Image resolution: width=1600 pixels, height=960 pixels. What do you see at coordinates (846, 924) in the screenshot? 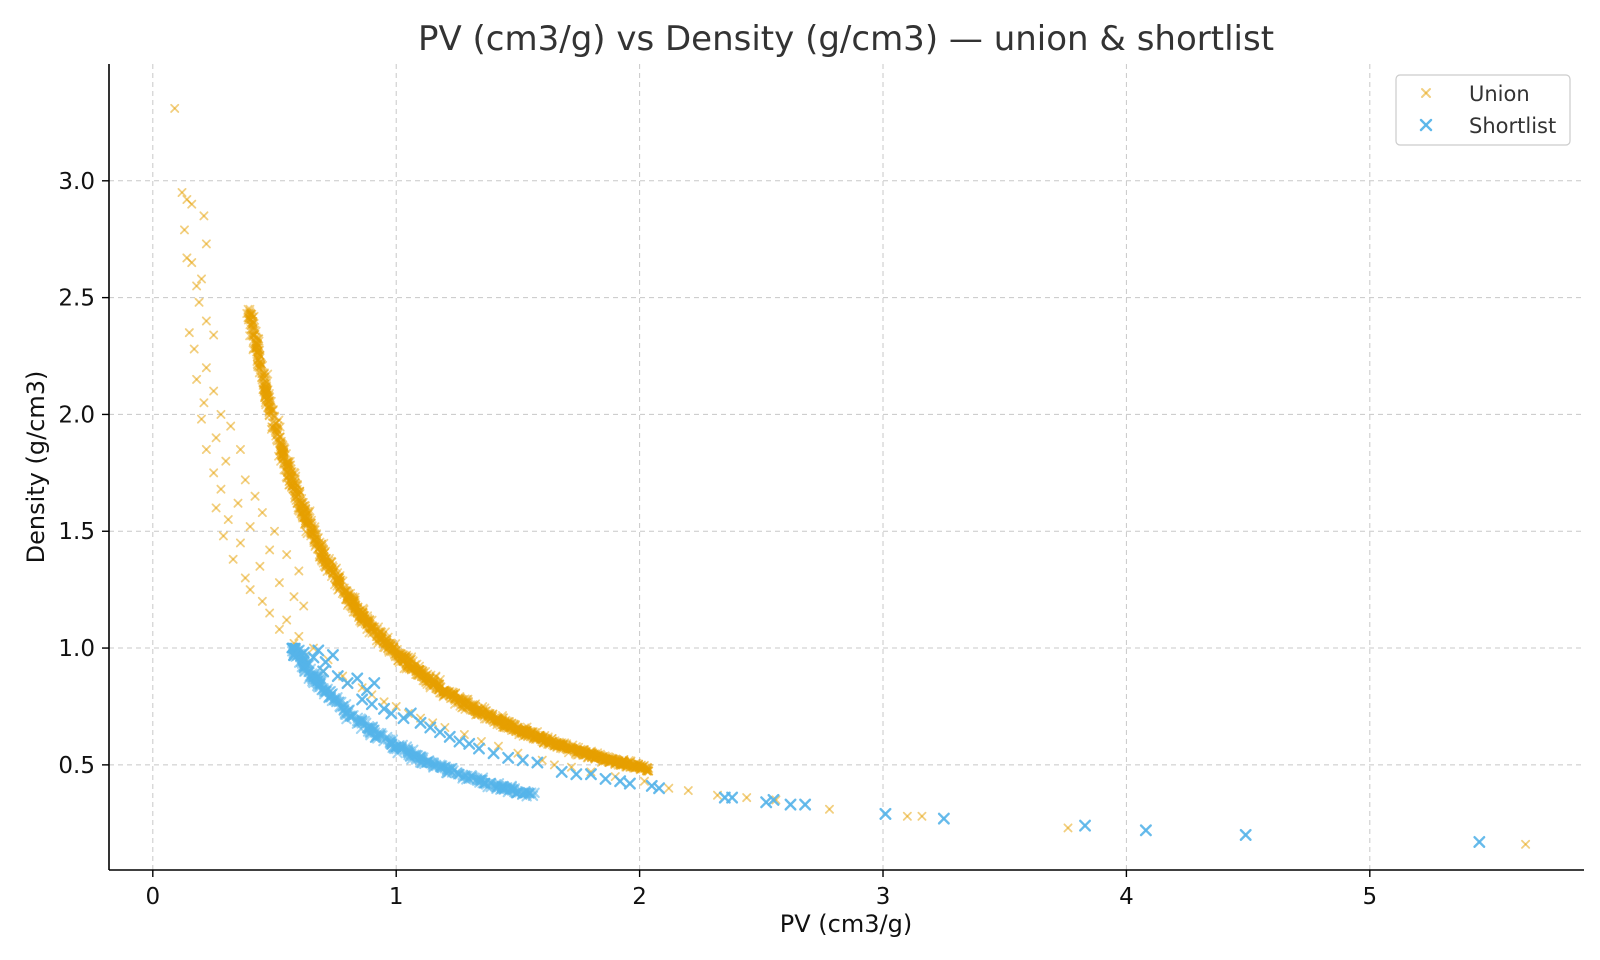
I see `x-axis-label: PV (cm3/g)` at bounding box center [846, 924].